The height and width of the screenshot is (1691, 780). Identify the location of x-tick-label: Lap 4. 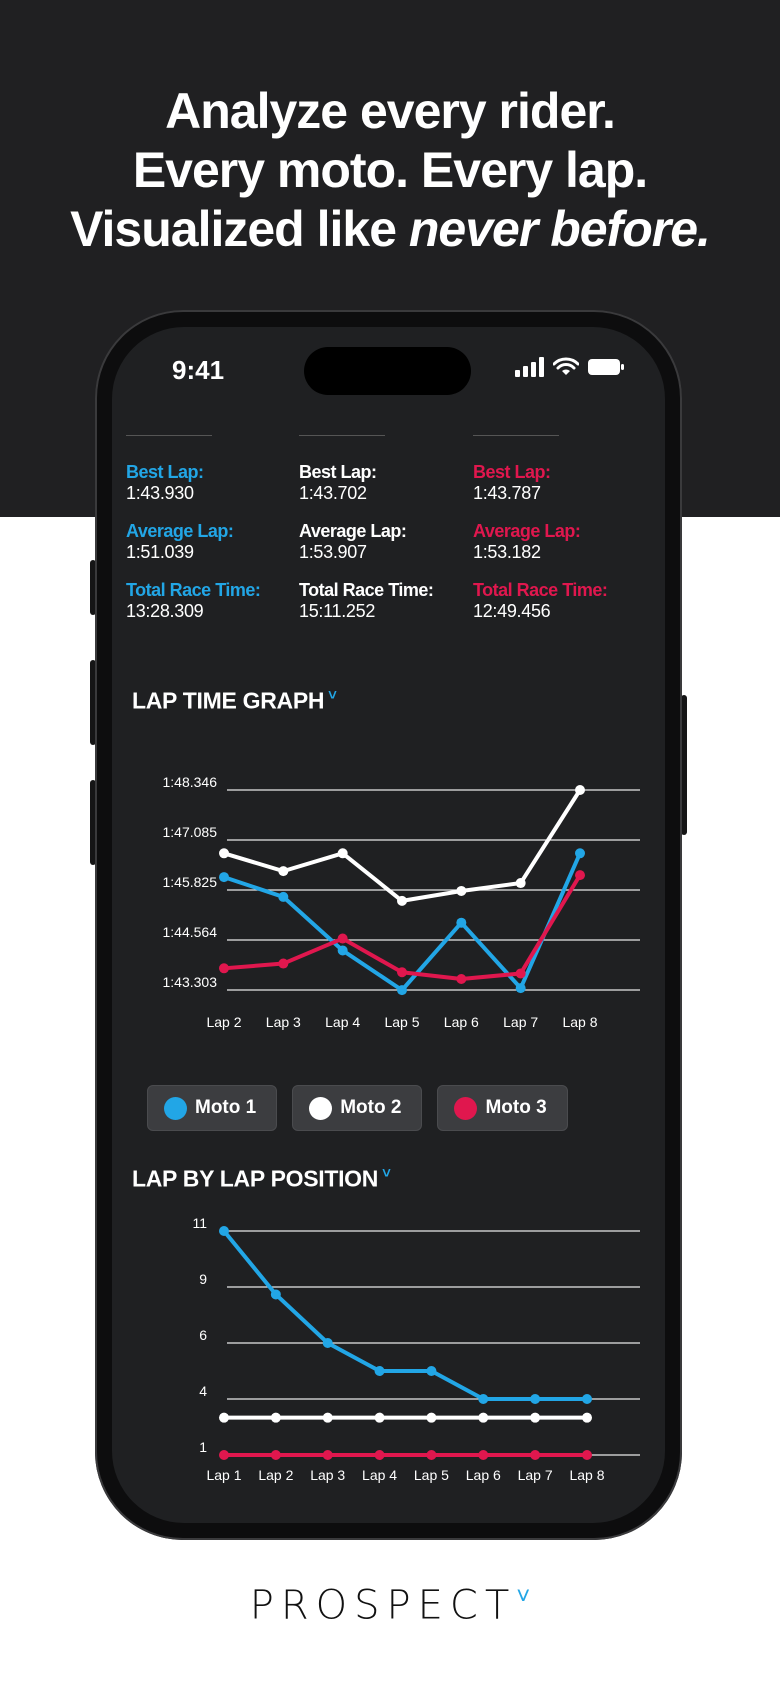
(379, 1475).